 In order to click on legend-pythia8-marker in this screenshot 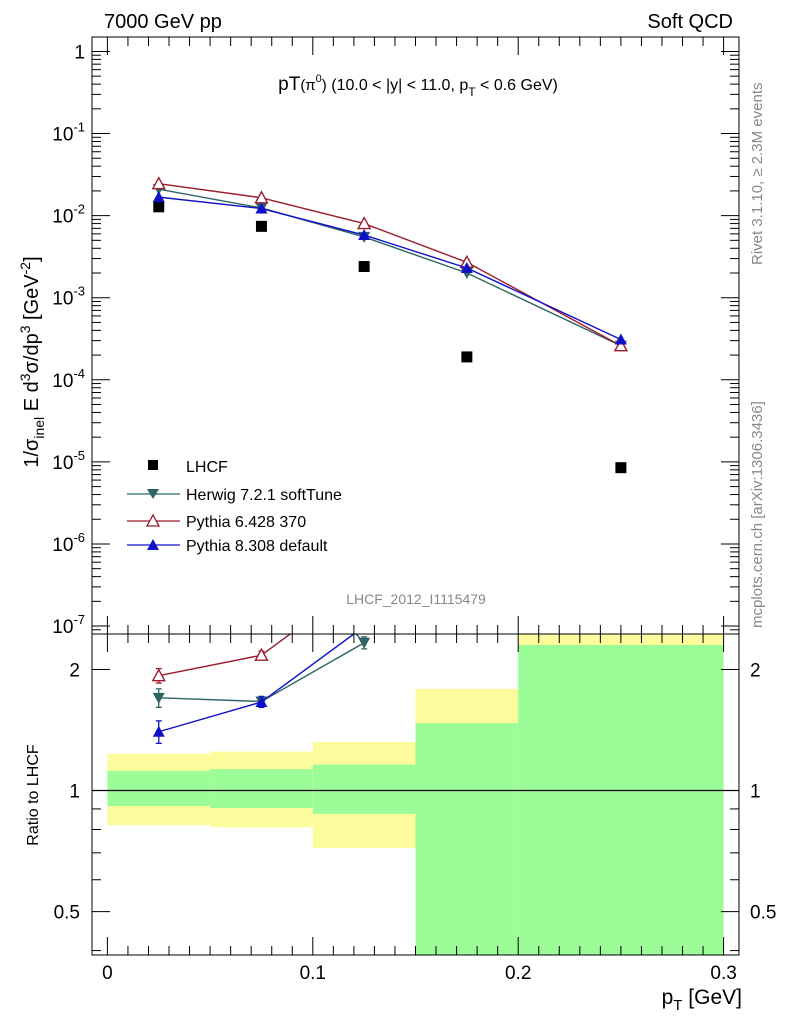, I will do `click(153, 544)`.